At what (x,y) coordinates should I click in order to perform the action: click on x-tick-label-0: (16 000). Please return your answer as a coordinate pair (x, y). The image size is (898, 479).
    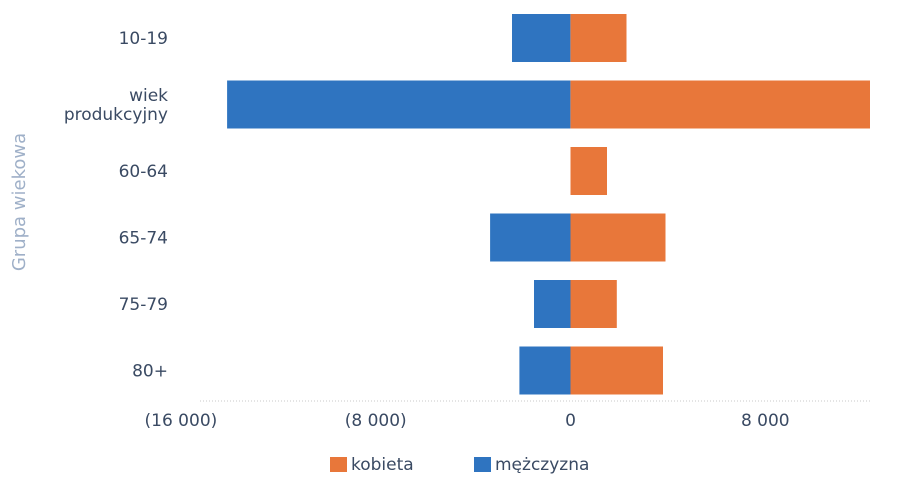
    Looking at the image, I should click on (181, 421).